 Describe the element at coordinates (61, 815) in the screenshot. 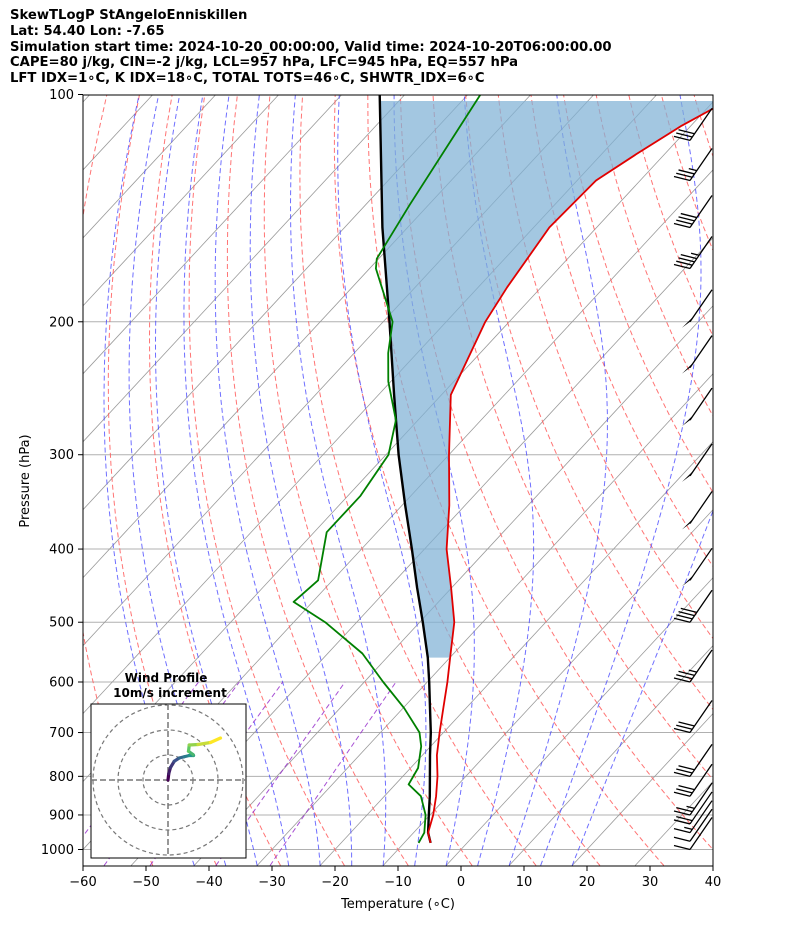

I see `y-tick-label: 900` at that location.